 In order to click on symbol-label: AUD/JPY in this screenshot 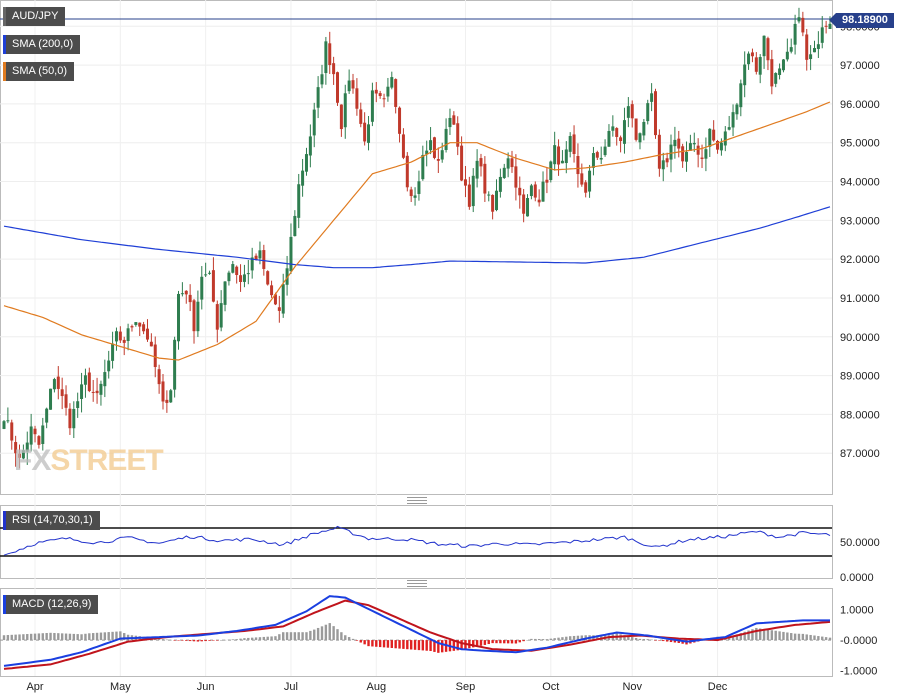, I will do `click(35, 16)`.